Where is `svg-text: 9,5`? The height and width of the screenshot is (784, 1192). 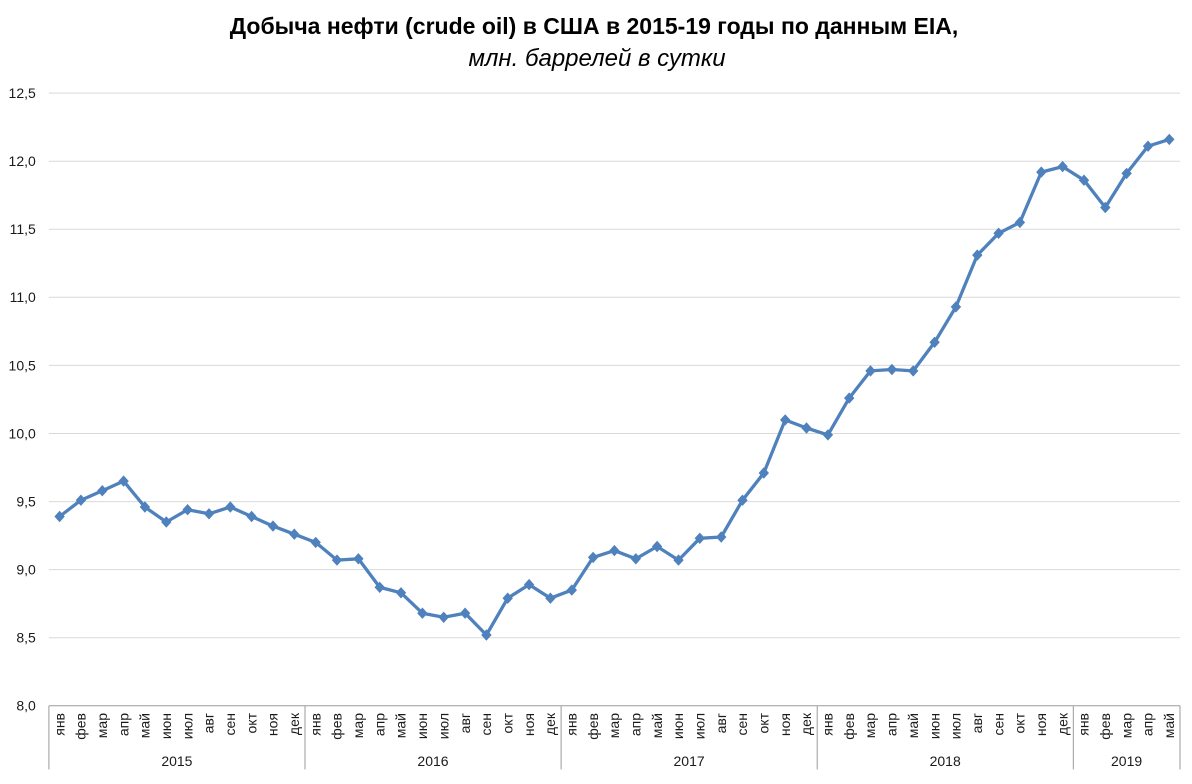 svg-text: 9,5 is located at coordinates (26, 502).